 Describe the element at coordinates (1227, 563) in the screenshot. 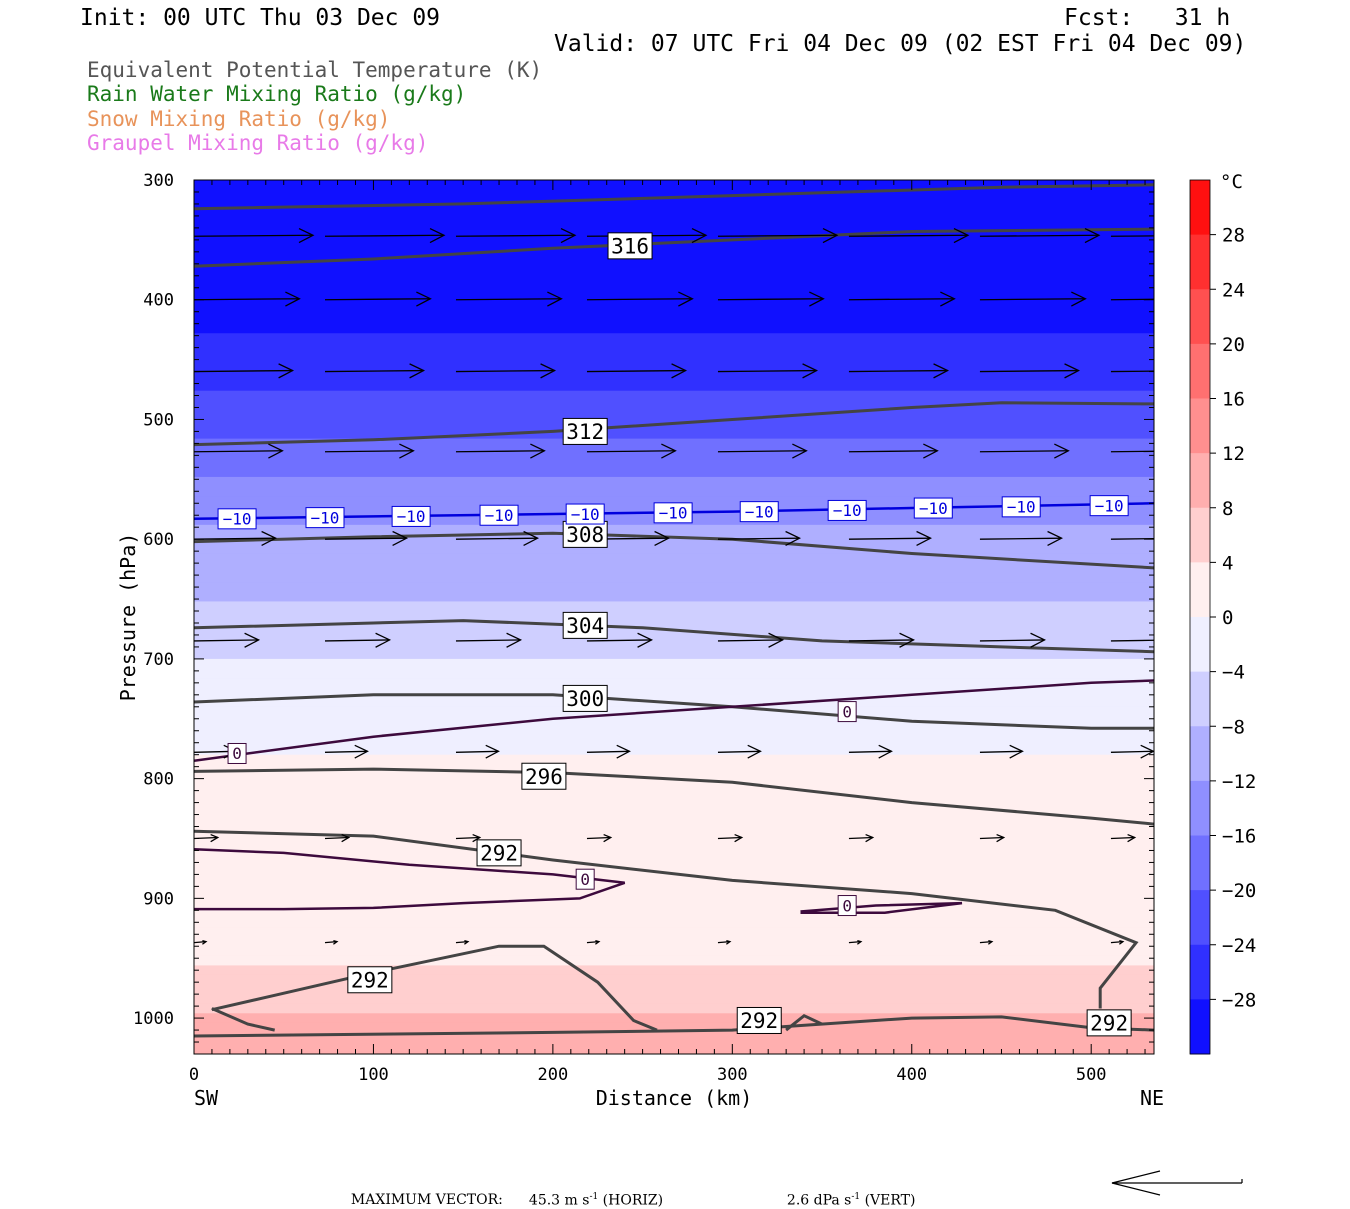

I see `colorbar-label: 4` at that location.